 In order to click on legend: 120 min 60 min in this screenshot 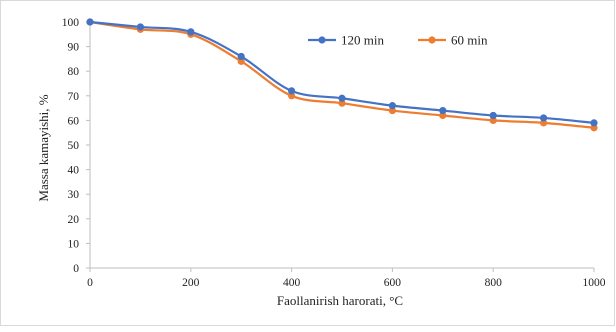, I will do `click(398, 40)`.